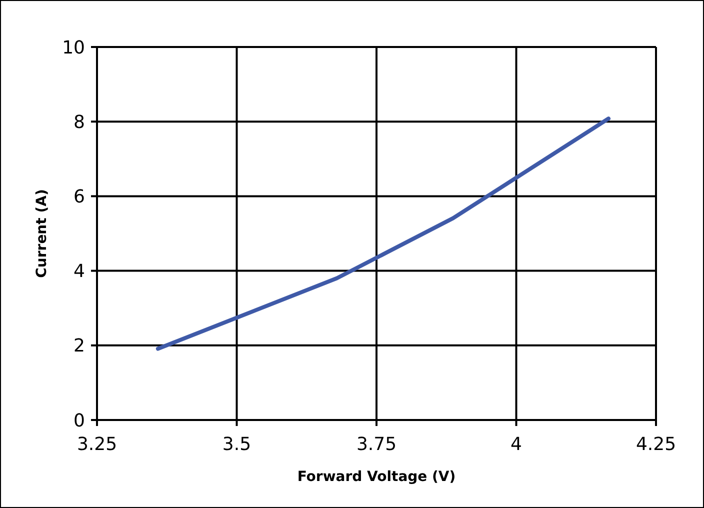 Image resolution: width=704 pixels, height=508 pixels. I want to click on y-tick-label: 10, so click(73, 47).